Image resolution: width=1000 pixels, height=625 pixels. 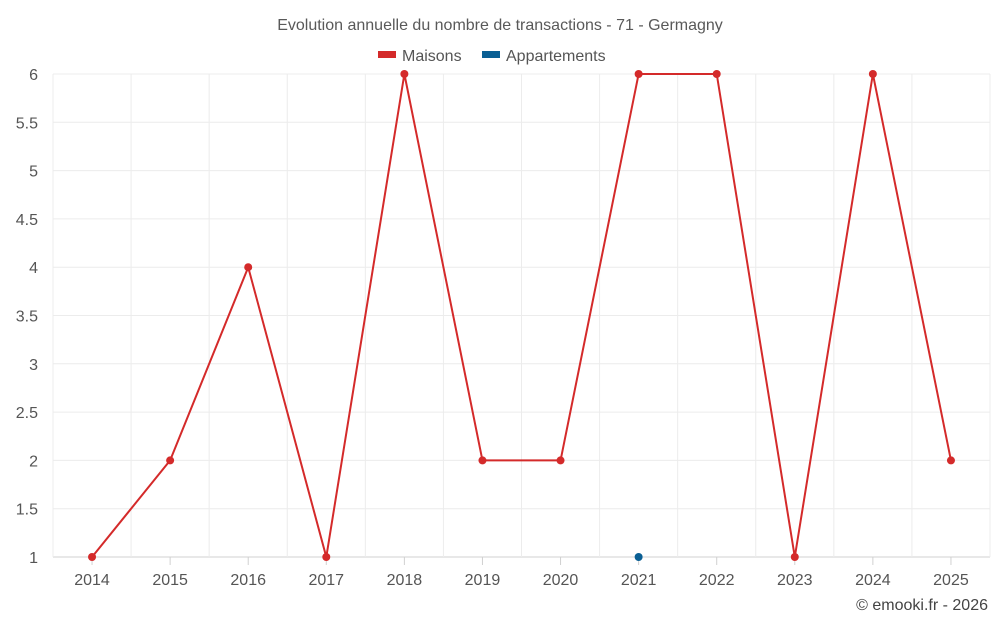 What do you see at coordinates (638, 74) in the screenshot?
I see `data-point-maisons-2021` at bounding box center [638, 74].